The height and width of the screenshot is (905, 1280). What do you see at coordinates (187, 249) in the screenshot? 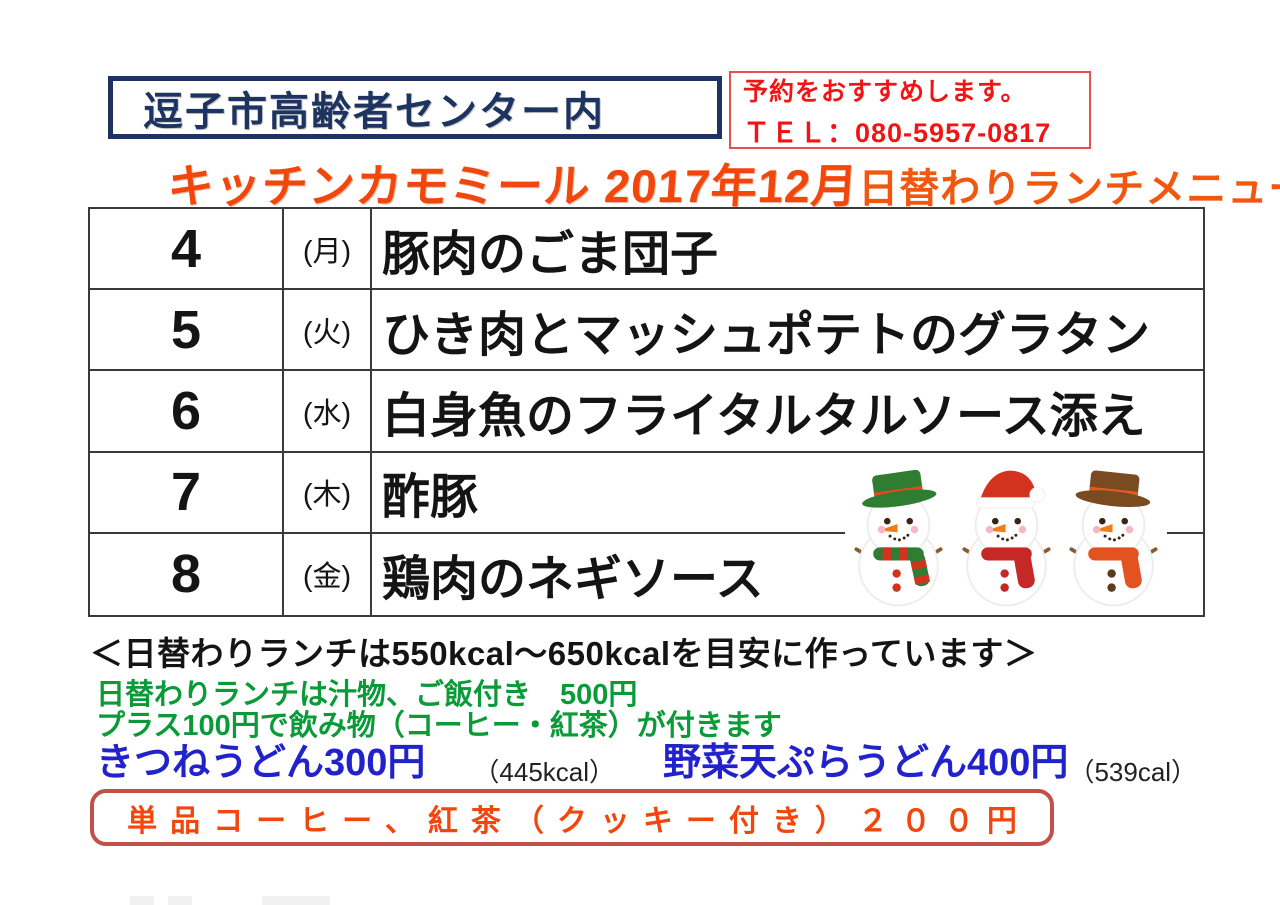
I see `menu-date: 4` at bounding box center [187, 249].